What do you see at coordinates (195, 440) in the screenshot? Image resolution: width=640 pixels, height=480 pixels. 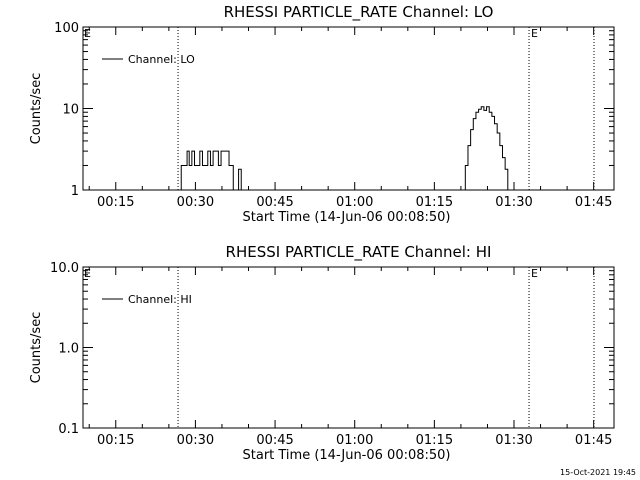 I see `panel-2-x-tick-label: 00:30` at bounding box center [195, 440].